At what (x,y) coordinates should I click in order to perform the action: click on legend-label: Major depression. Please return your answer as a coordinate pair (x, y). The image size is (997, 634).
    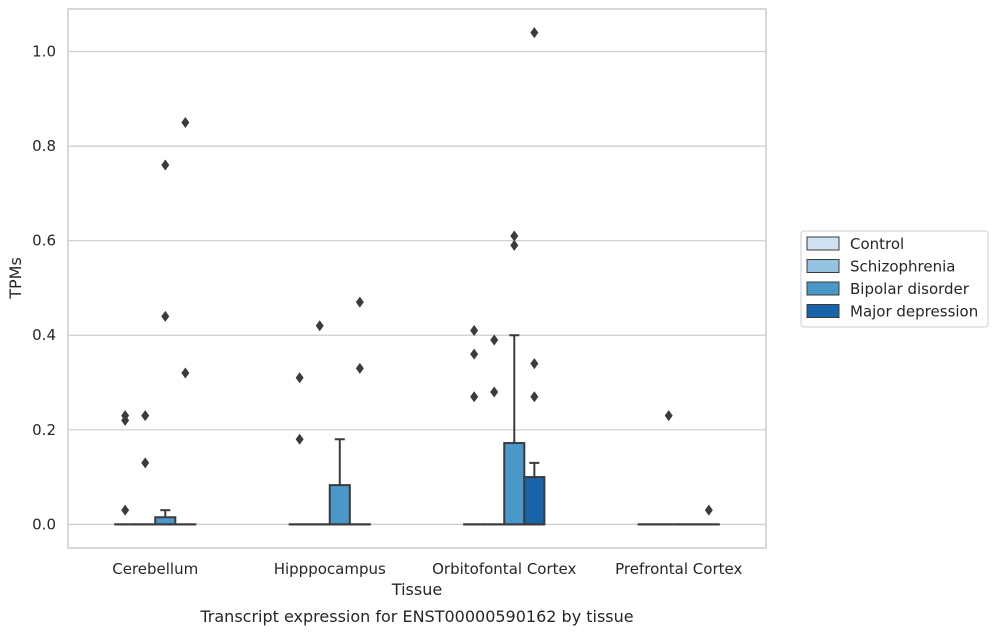
    Looking at the image, I should click on (914, 312).